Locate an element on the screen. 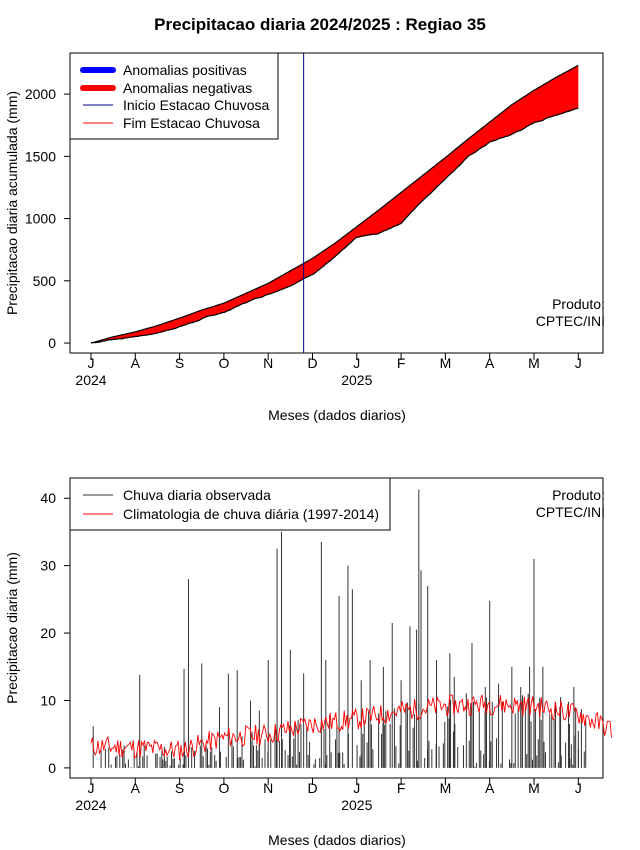 This screenshot has width=640, height=850. y-axis-label-2: Precipitacao diaria (mm) is located at coordinates (12, 628).